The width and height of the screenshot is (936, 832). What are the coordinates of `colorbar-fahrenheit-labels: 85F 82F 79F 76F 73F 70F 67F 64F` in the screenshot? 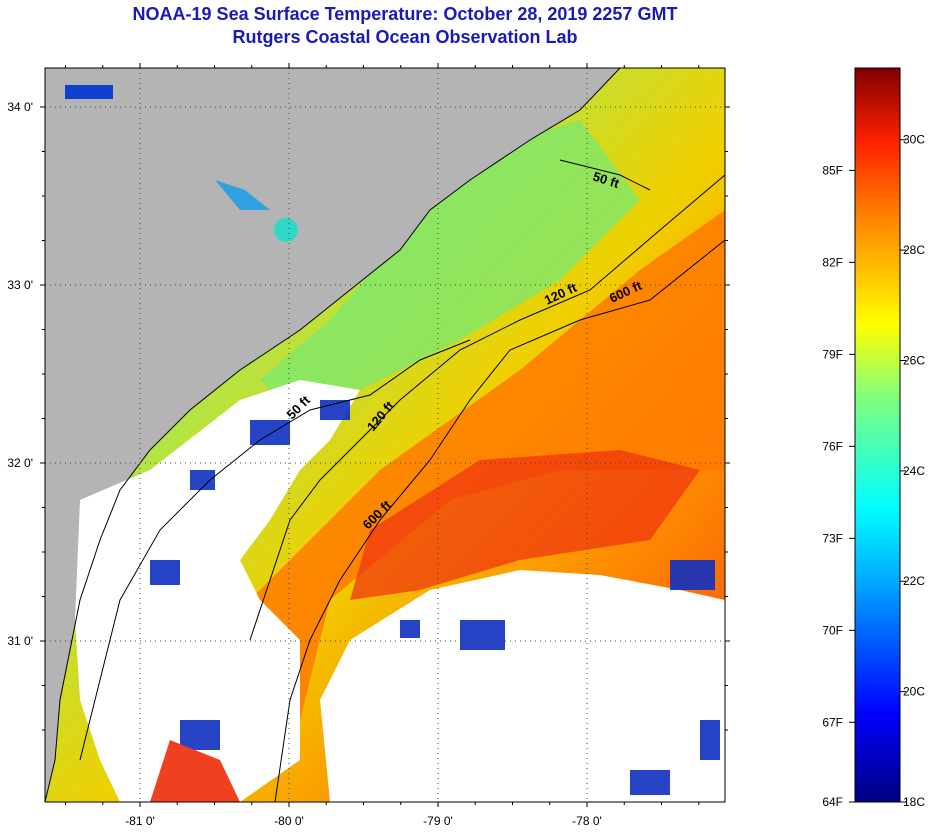 It's located at (832, 486).